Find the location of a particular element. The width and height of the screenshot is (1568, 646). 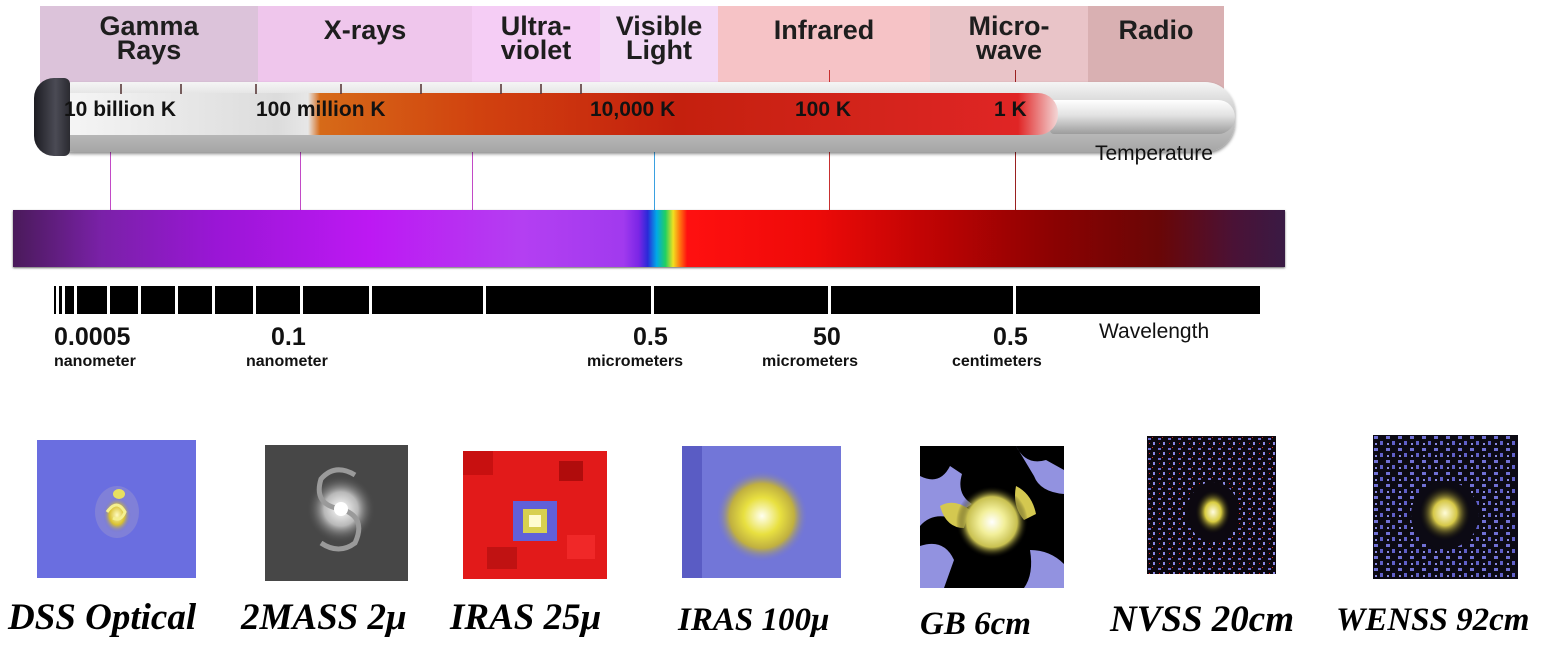

wavelength-value: 50 is located at coordinates (827, 337).